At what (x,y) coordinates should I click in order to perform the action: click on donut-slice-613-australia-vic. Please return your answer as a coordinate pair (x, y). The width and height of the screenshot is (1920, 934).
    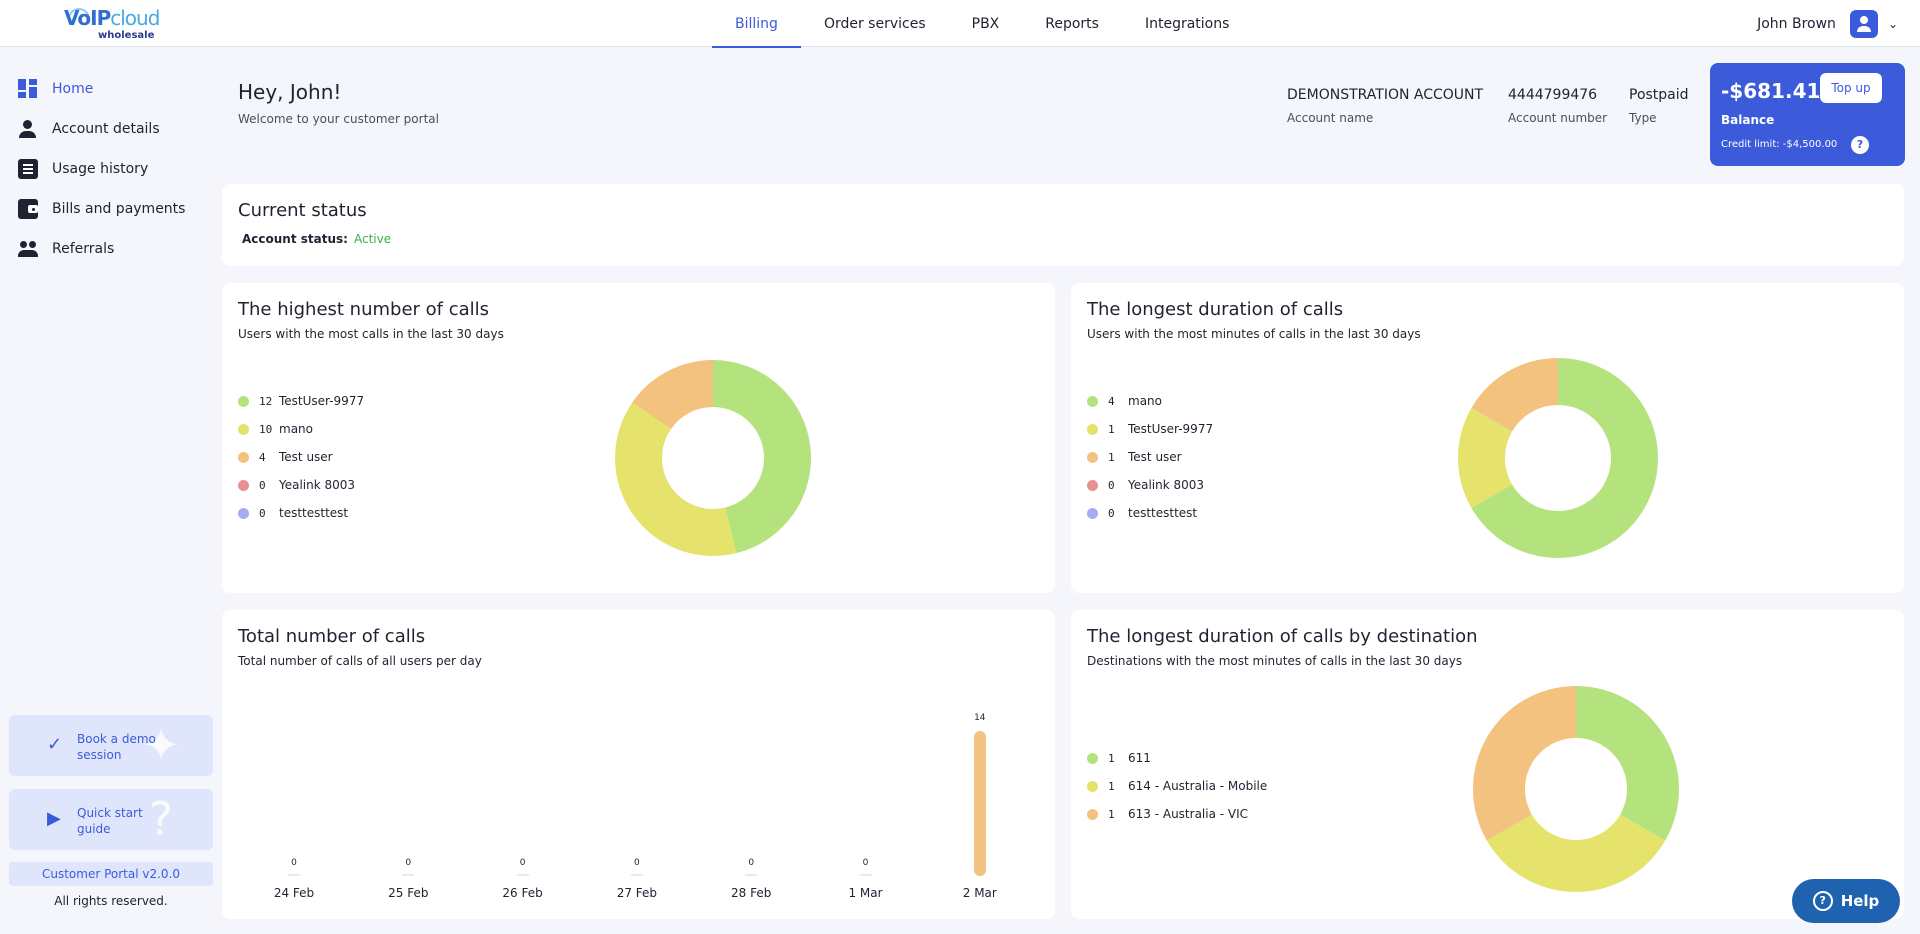
    Looking at the image, I should click on (1524, 763).